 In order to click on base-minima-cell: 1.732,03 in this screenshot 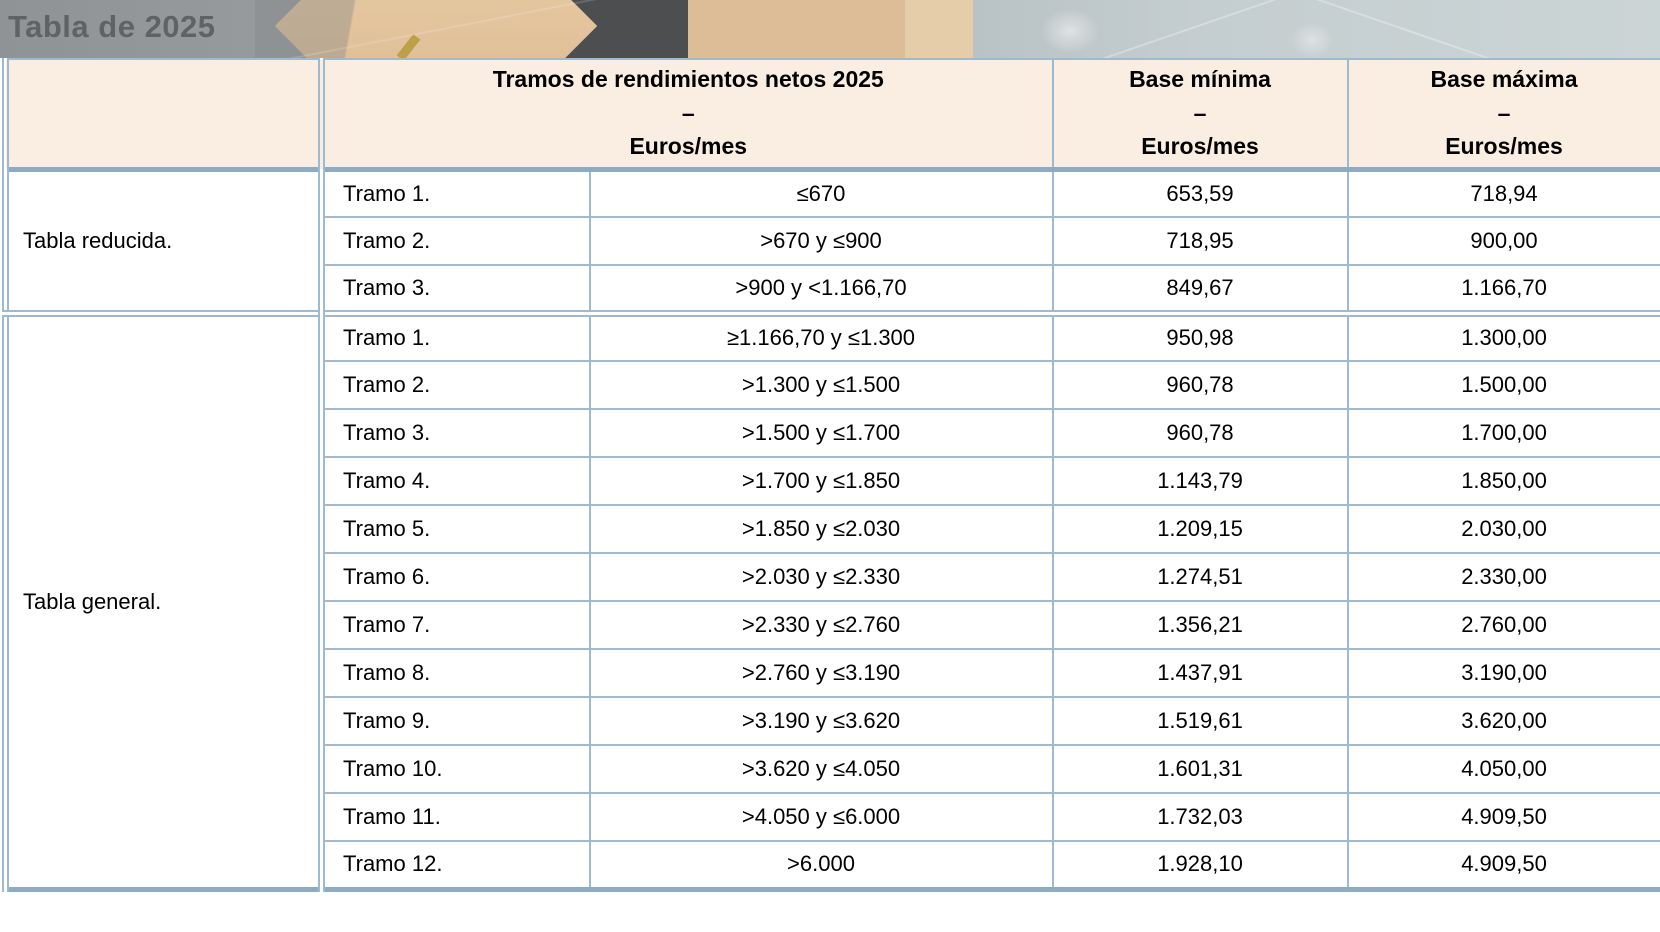, I will do `click(1200, 817)`.